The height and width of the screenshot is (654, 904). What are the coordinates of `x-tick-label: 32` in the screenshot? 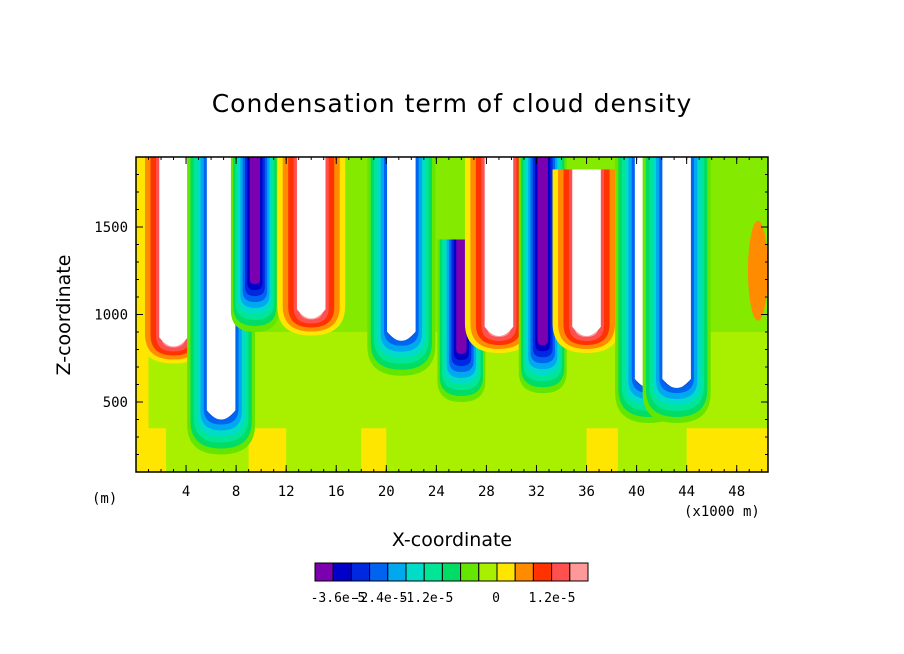 It's located at (536, 492).